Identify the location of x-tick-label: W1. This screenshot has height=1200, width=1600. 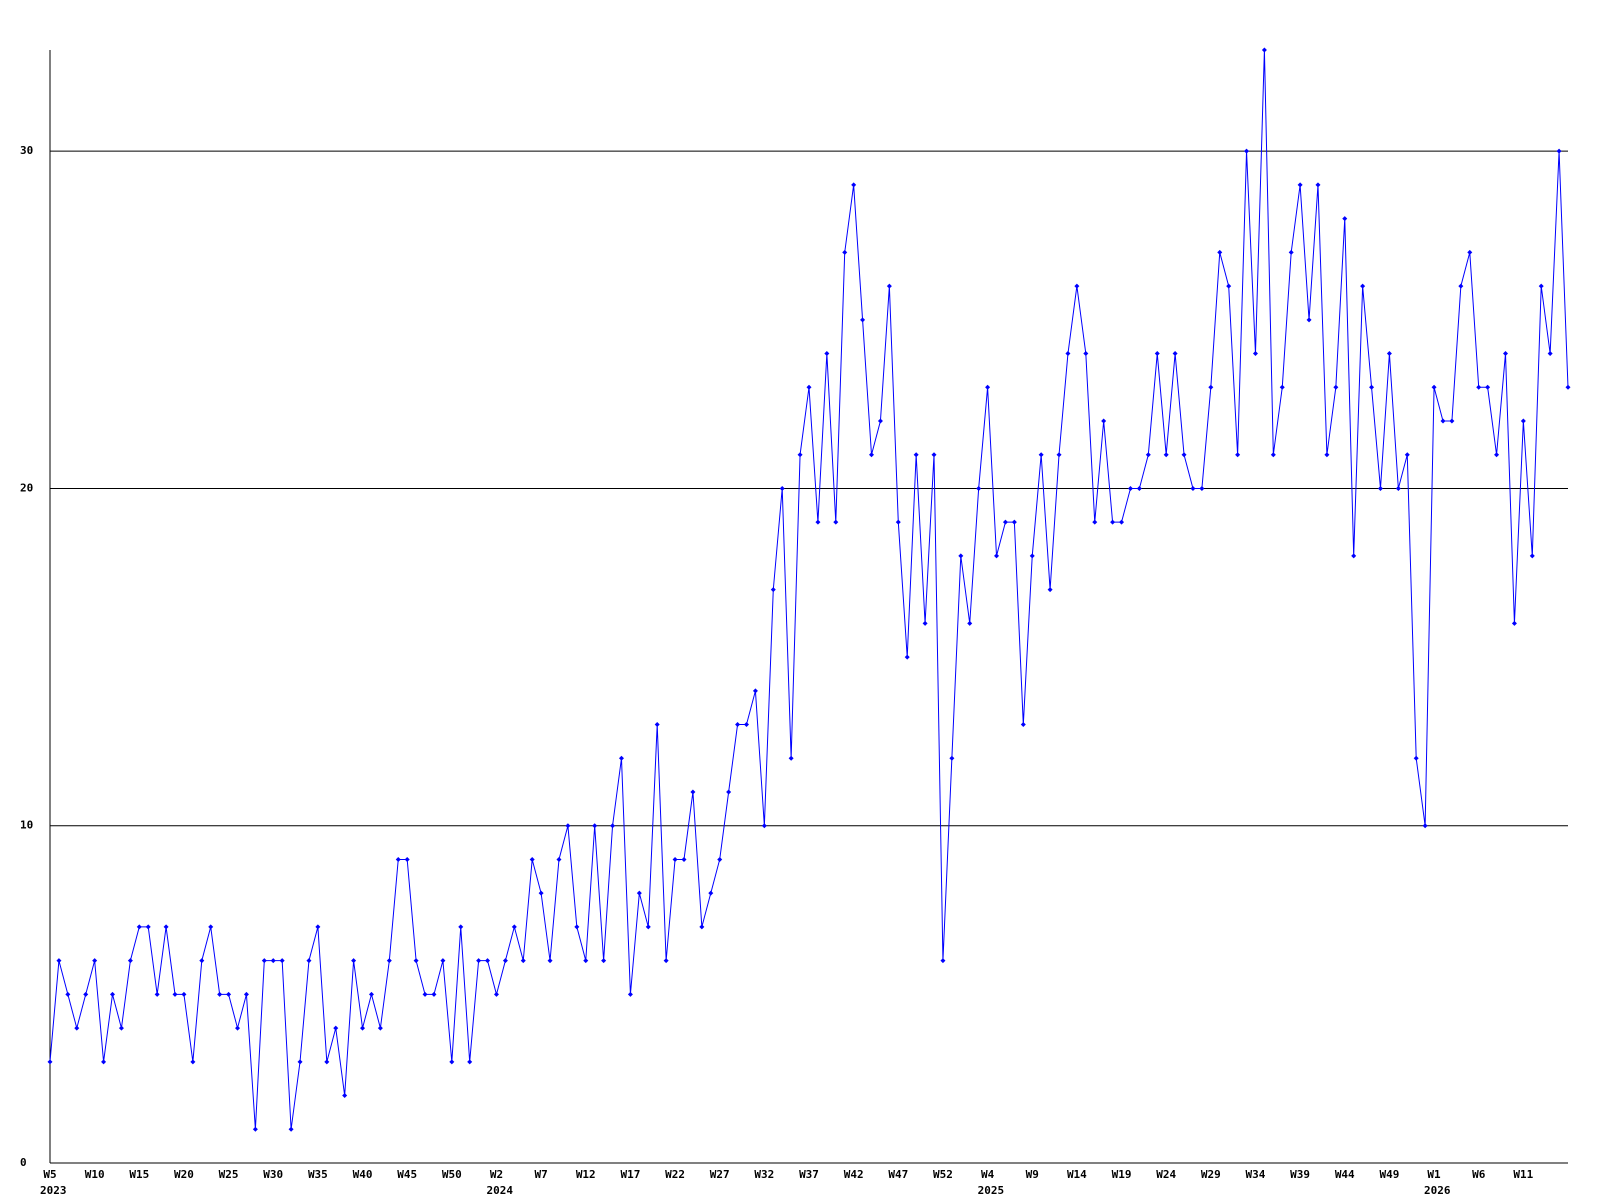
(1434, 1174).